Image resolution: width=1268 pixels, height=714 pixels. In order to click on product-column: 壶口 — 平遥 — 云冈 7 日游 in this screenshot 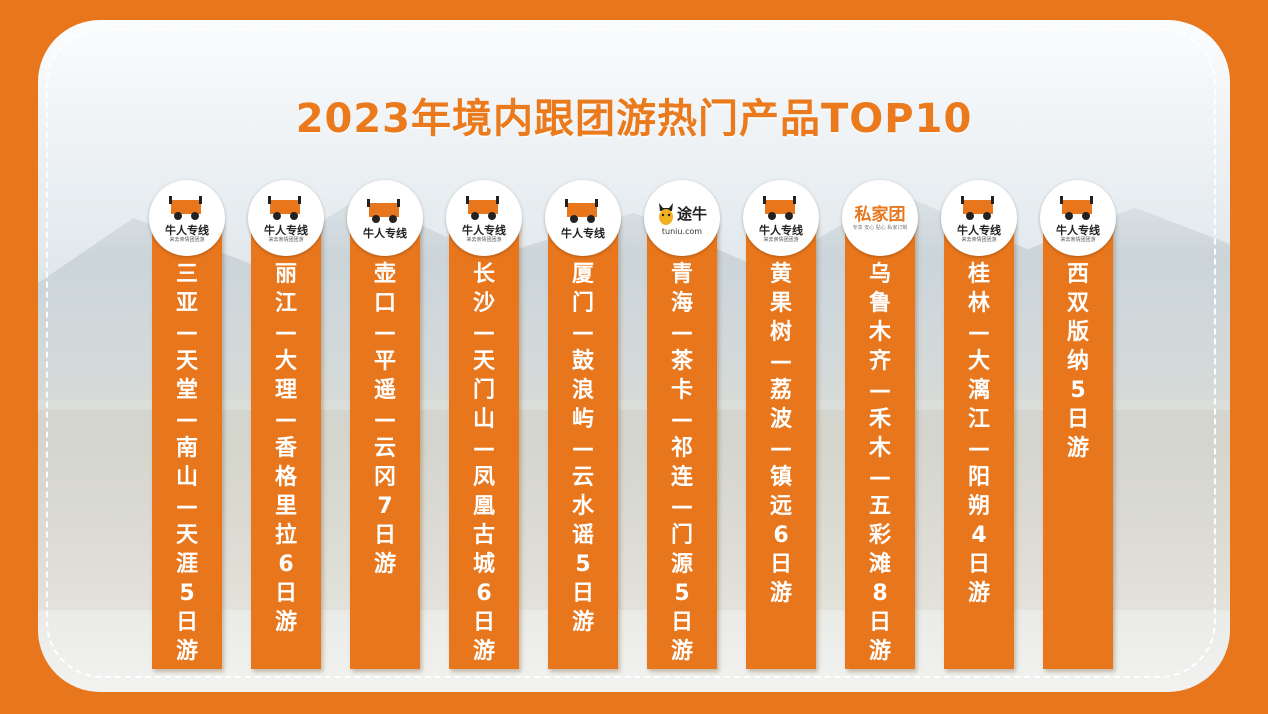, I will do `click(385, 444)`.